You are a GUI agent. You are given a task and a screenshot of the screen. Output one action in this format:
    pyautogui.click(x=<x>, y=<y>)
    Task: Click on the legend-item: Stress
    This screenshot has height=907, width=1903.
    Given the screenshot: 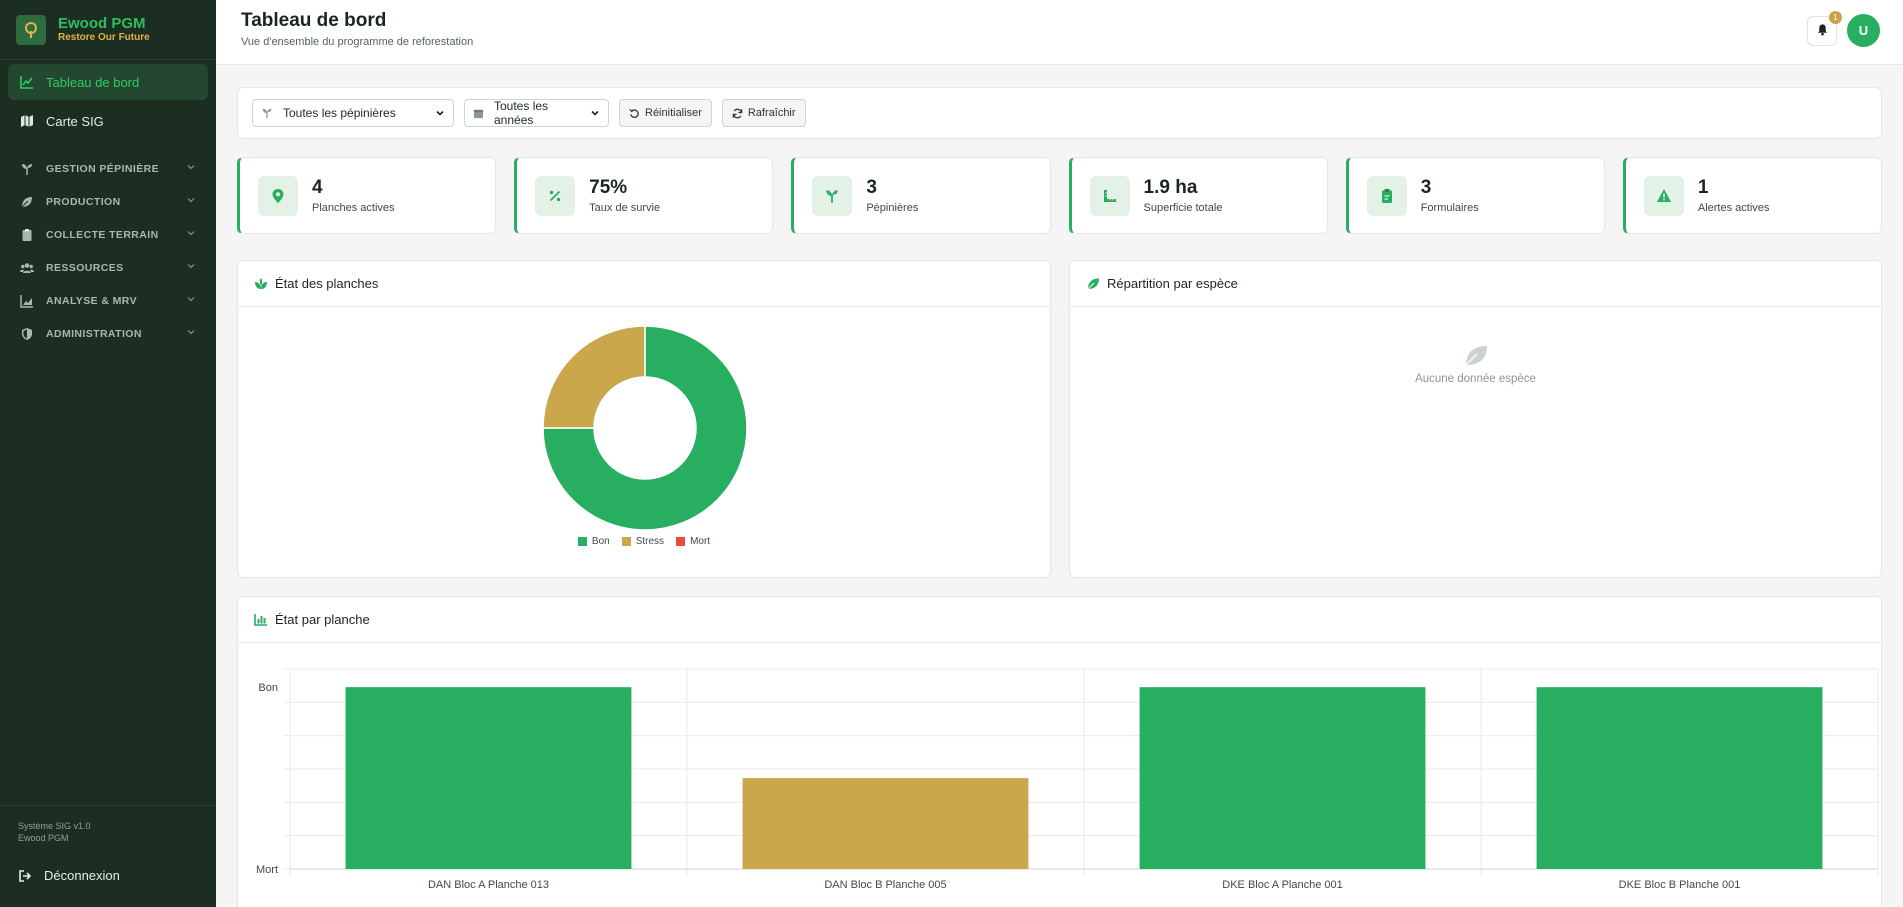 What is the action you would take?
    pyautogui.click(x=643, y=541)
    